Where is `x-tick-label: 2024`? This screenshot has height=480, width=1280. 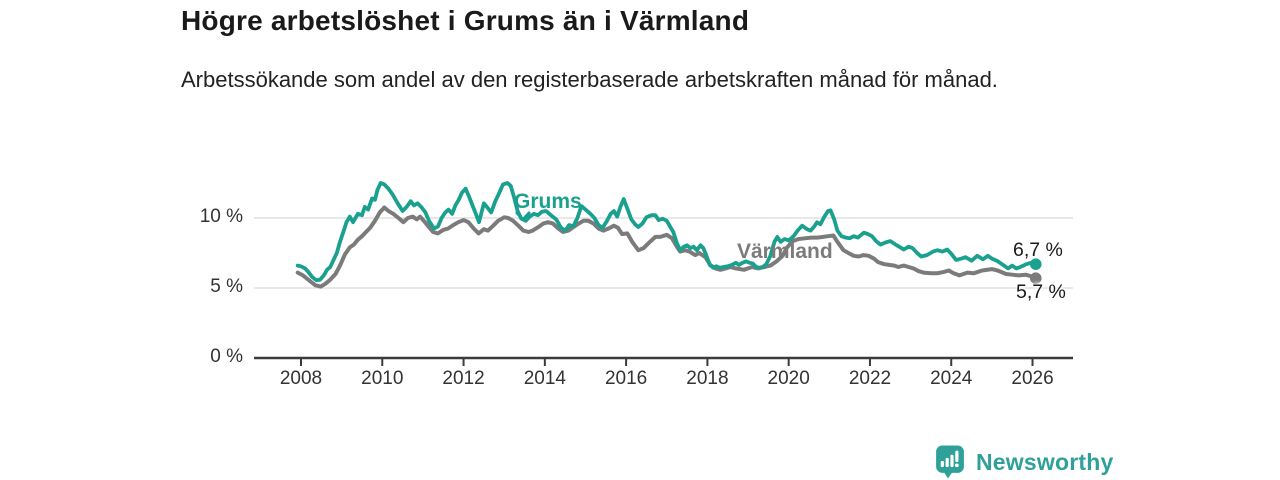
x-tick-label: 2024 is located at coordinates (951, 378).